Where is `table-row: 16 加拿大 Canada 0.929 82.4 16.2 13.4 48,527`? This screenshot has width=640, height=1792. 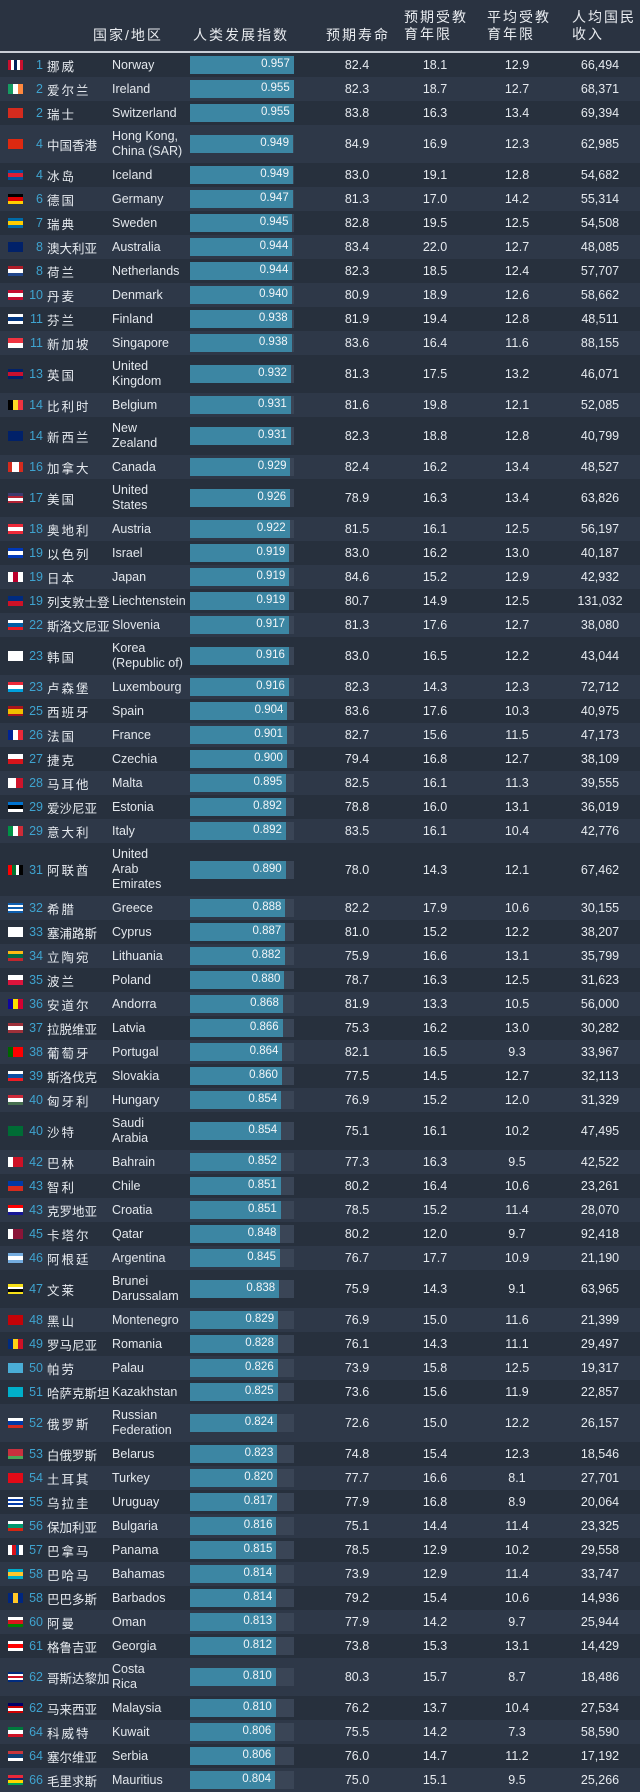
table-row: 16 加拿大 Canada 0.929 82.4 16.2 13.4 48,527 is located at coordinates (320, 467).